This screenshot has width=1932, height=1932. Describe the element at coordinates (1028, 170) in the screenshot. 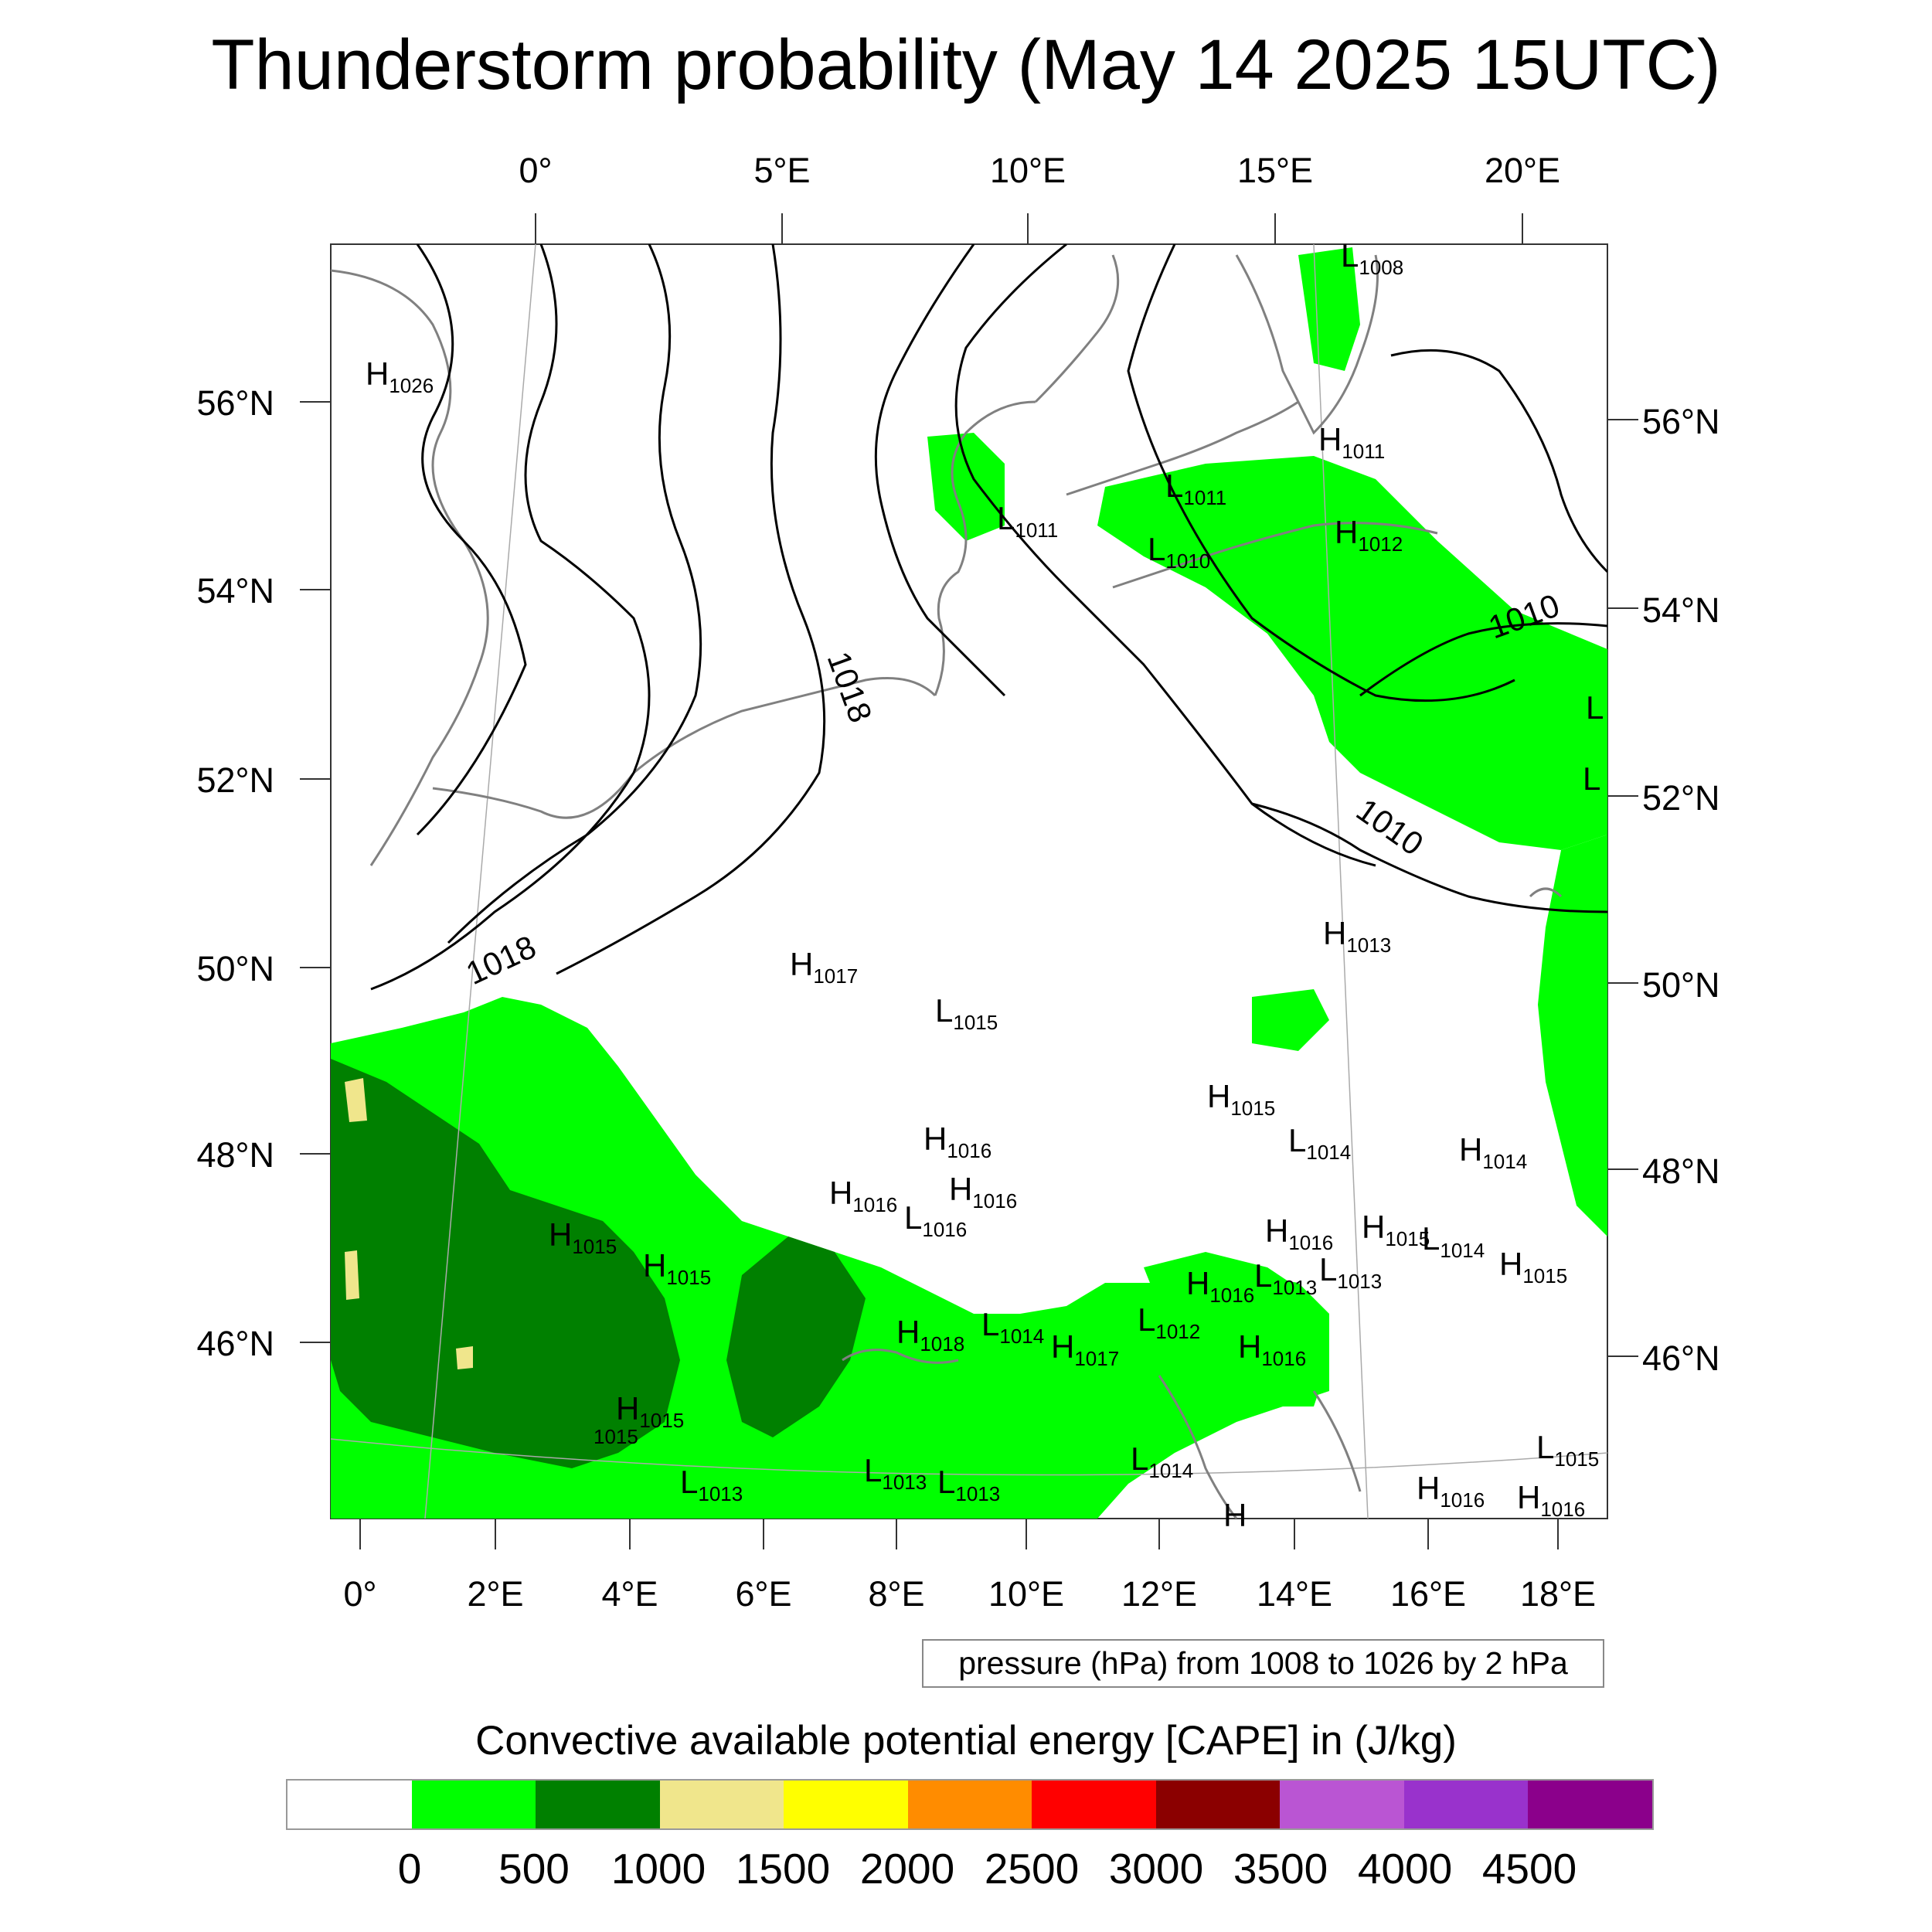

I see `top-lon-label: 10°E` at that location.